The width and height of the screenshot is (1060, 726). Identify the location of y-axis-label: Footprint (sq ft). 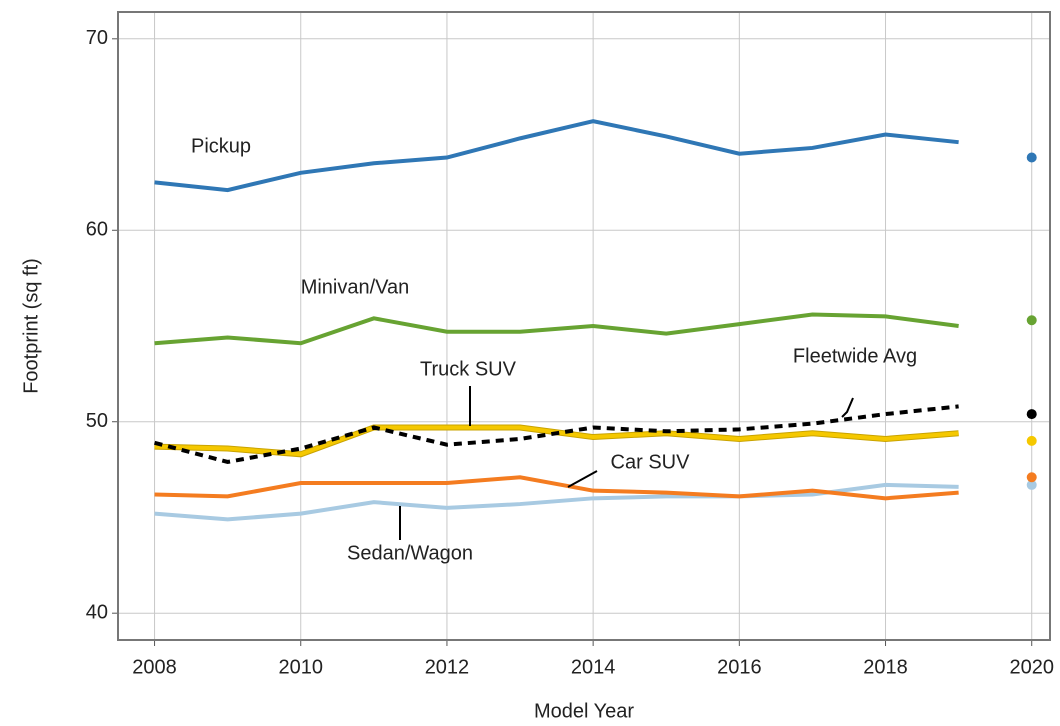
(31, 326).